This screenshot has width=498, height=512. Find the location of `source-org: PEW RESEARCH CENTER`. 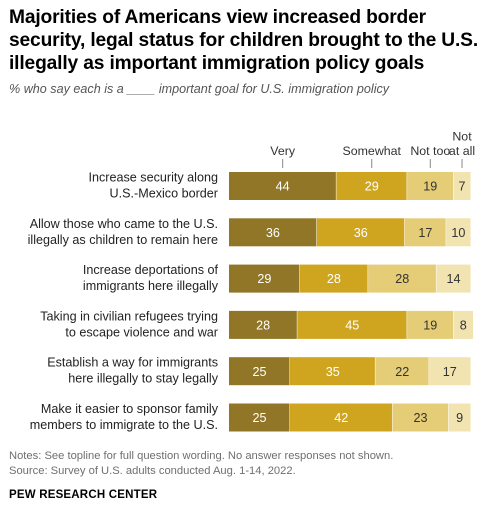

source-org: PEW RESEARCH CENTER is located at coordinates (83, 495).